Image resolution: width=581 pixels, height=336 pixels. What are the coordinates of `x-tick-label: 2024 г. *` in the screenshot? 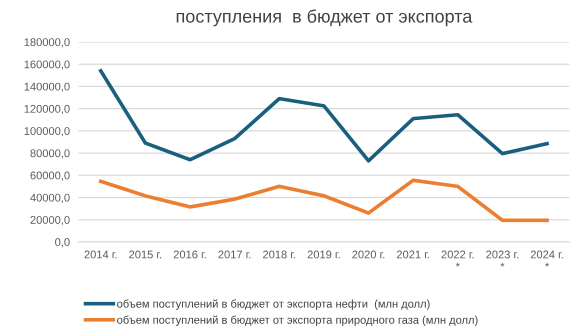 It's located at (546, 258).